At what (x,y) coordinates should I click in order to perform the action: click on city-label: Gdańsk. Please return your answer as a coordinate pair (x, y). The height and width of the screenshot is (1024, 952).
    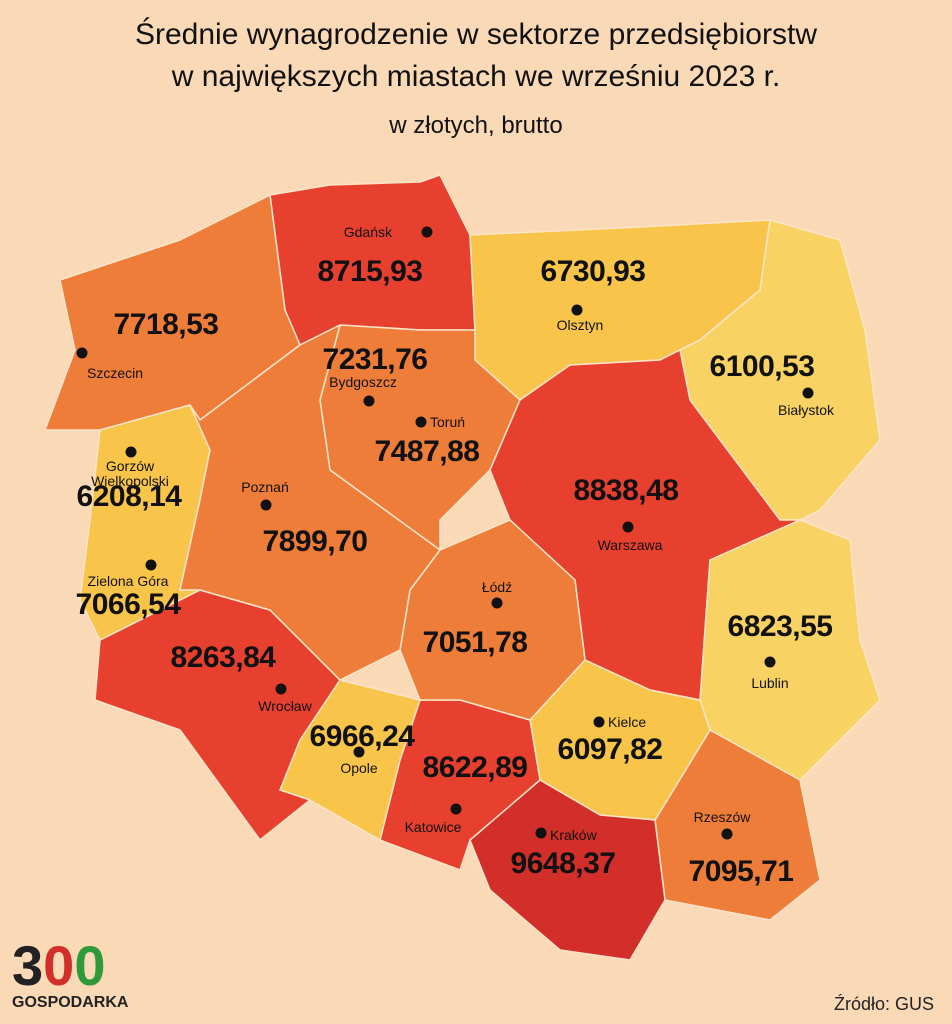
    Looking at the image, I should click on (367, 232).